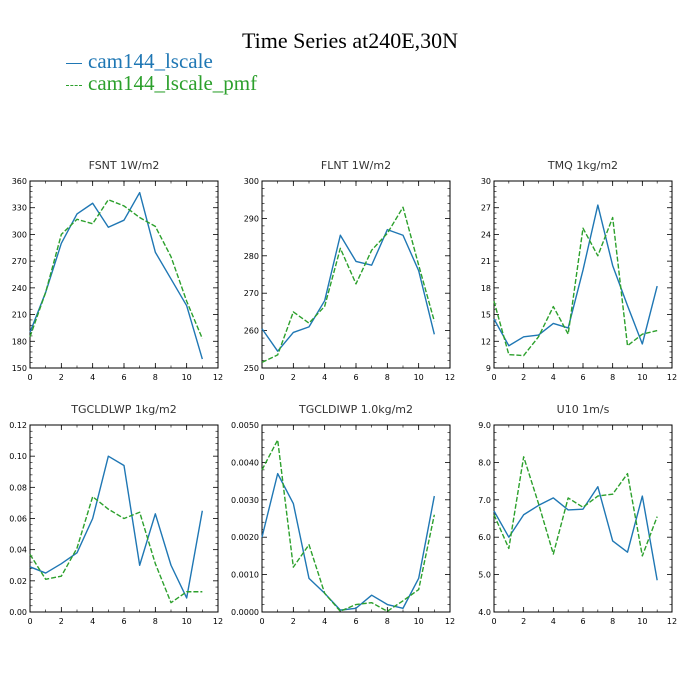 The image size is (700, 700). Describe the element at coordinates (484, 500) in the screenshot. I see `y-tick-label: 7.0` at that location.